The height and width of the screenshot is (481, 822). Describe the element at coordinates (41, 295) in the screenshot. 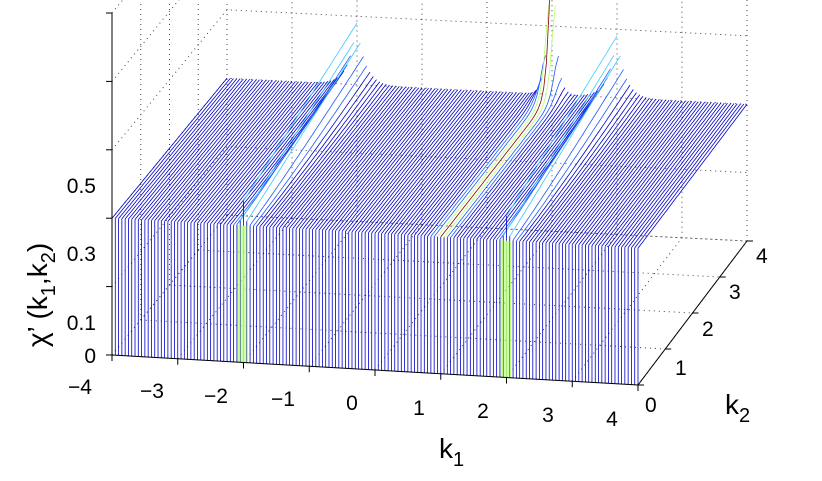

I see `z-axis-title: χ’ (k1,k2)` at that location.